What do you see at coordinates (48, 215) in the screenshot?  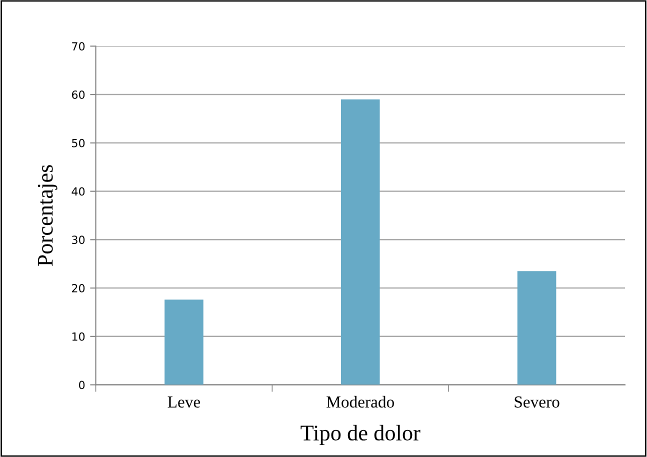 I see `y-axis-title: Porcentajes` at bounding box center [48, 215].